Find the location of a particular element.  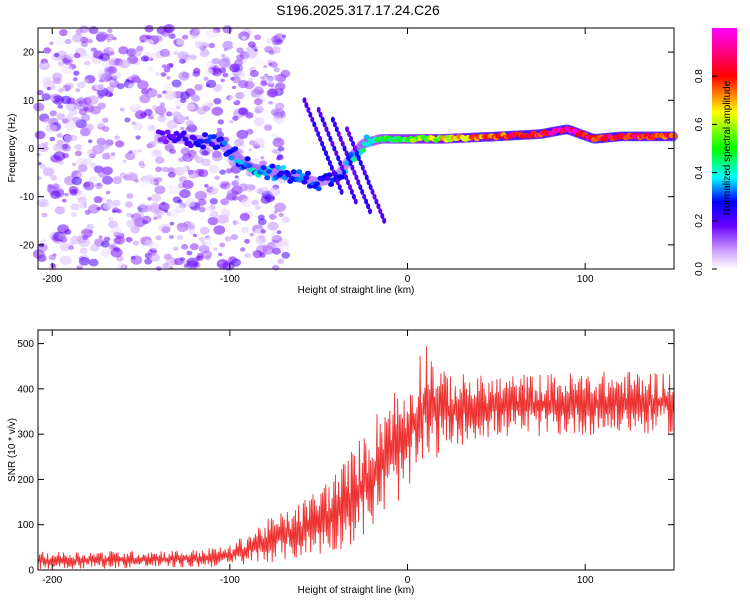

figure-title: S196.2025.317.17.24.C26 is located at coordinates (358, 10).